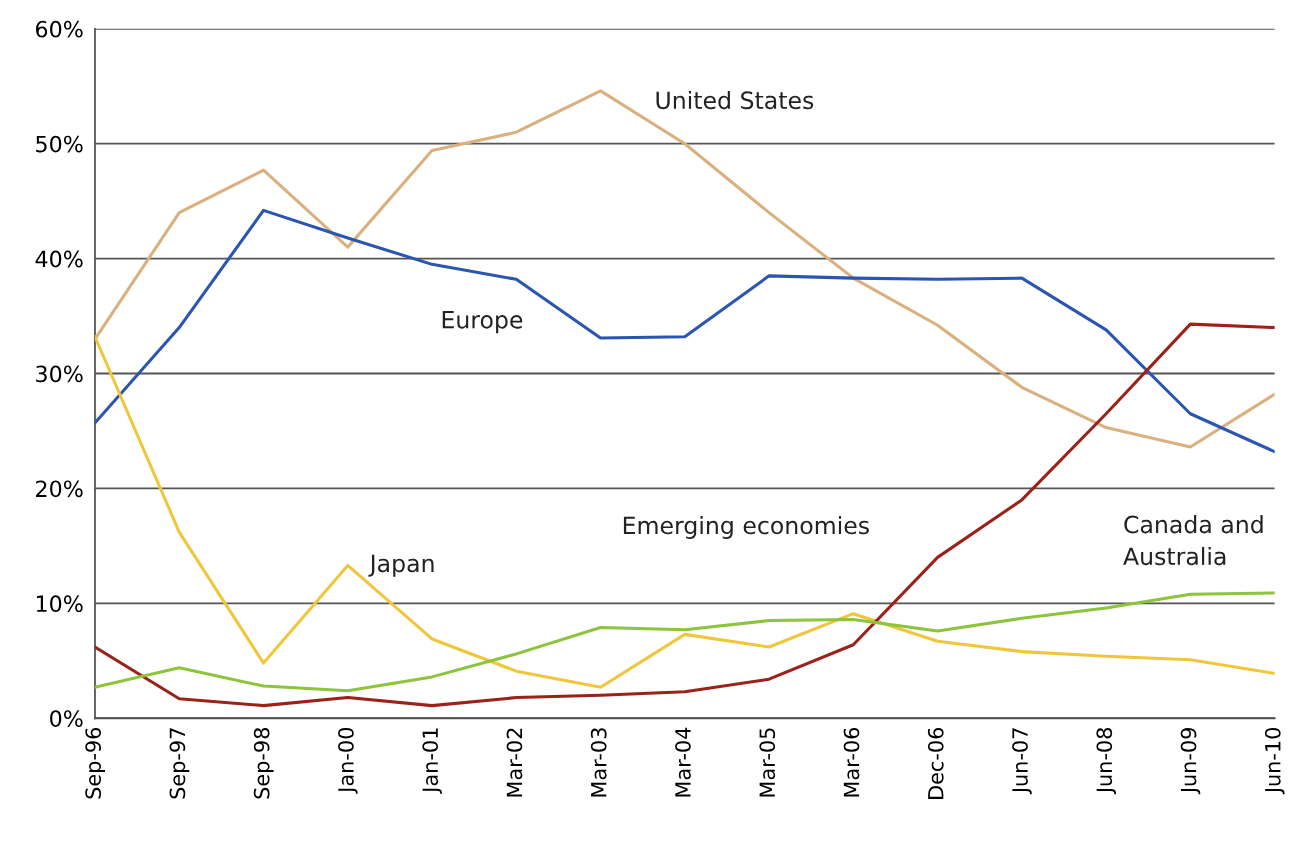 This screenshot has width=1310, height=847. Describe the element at coordinates (684, 642) in the screenshot. I see `line-series` at that location.